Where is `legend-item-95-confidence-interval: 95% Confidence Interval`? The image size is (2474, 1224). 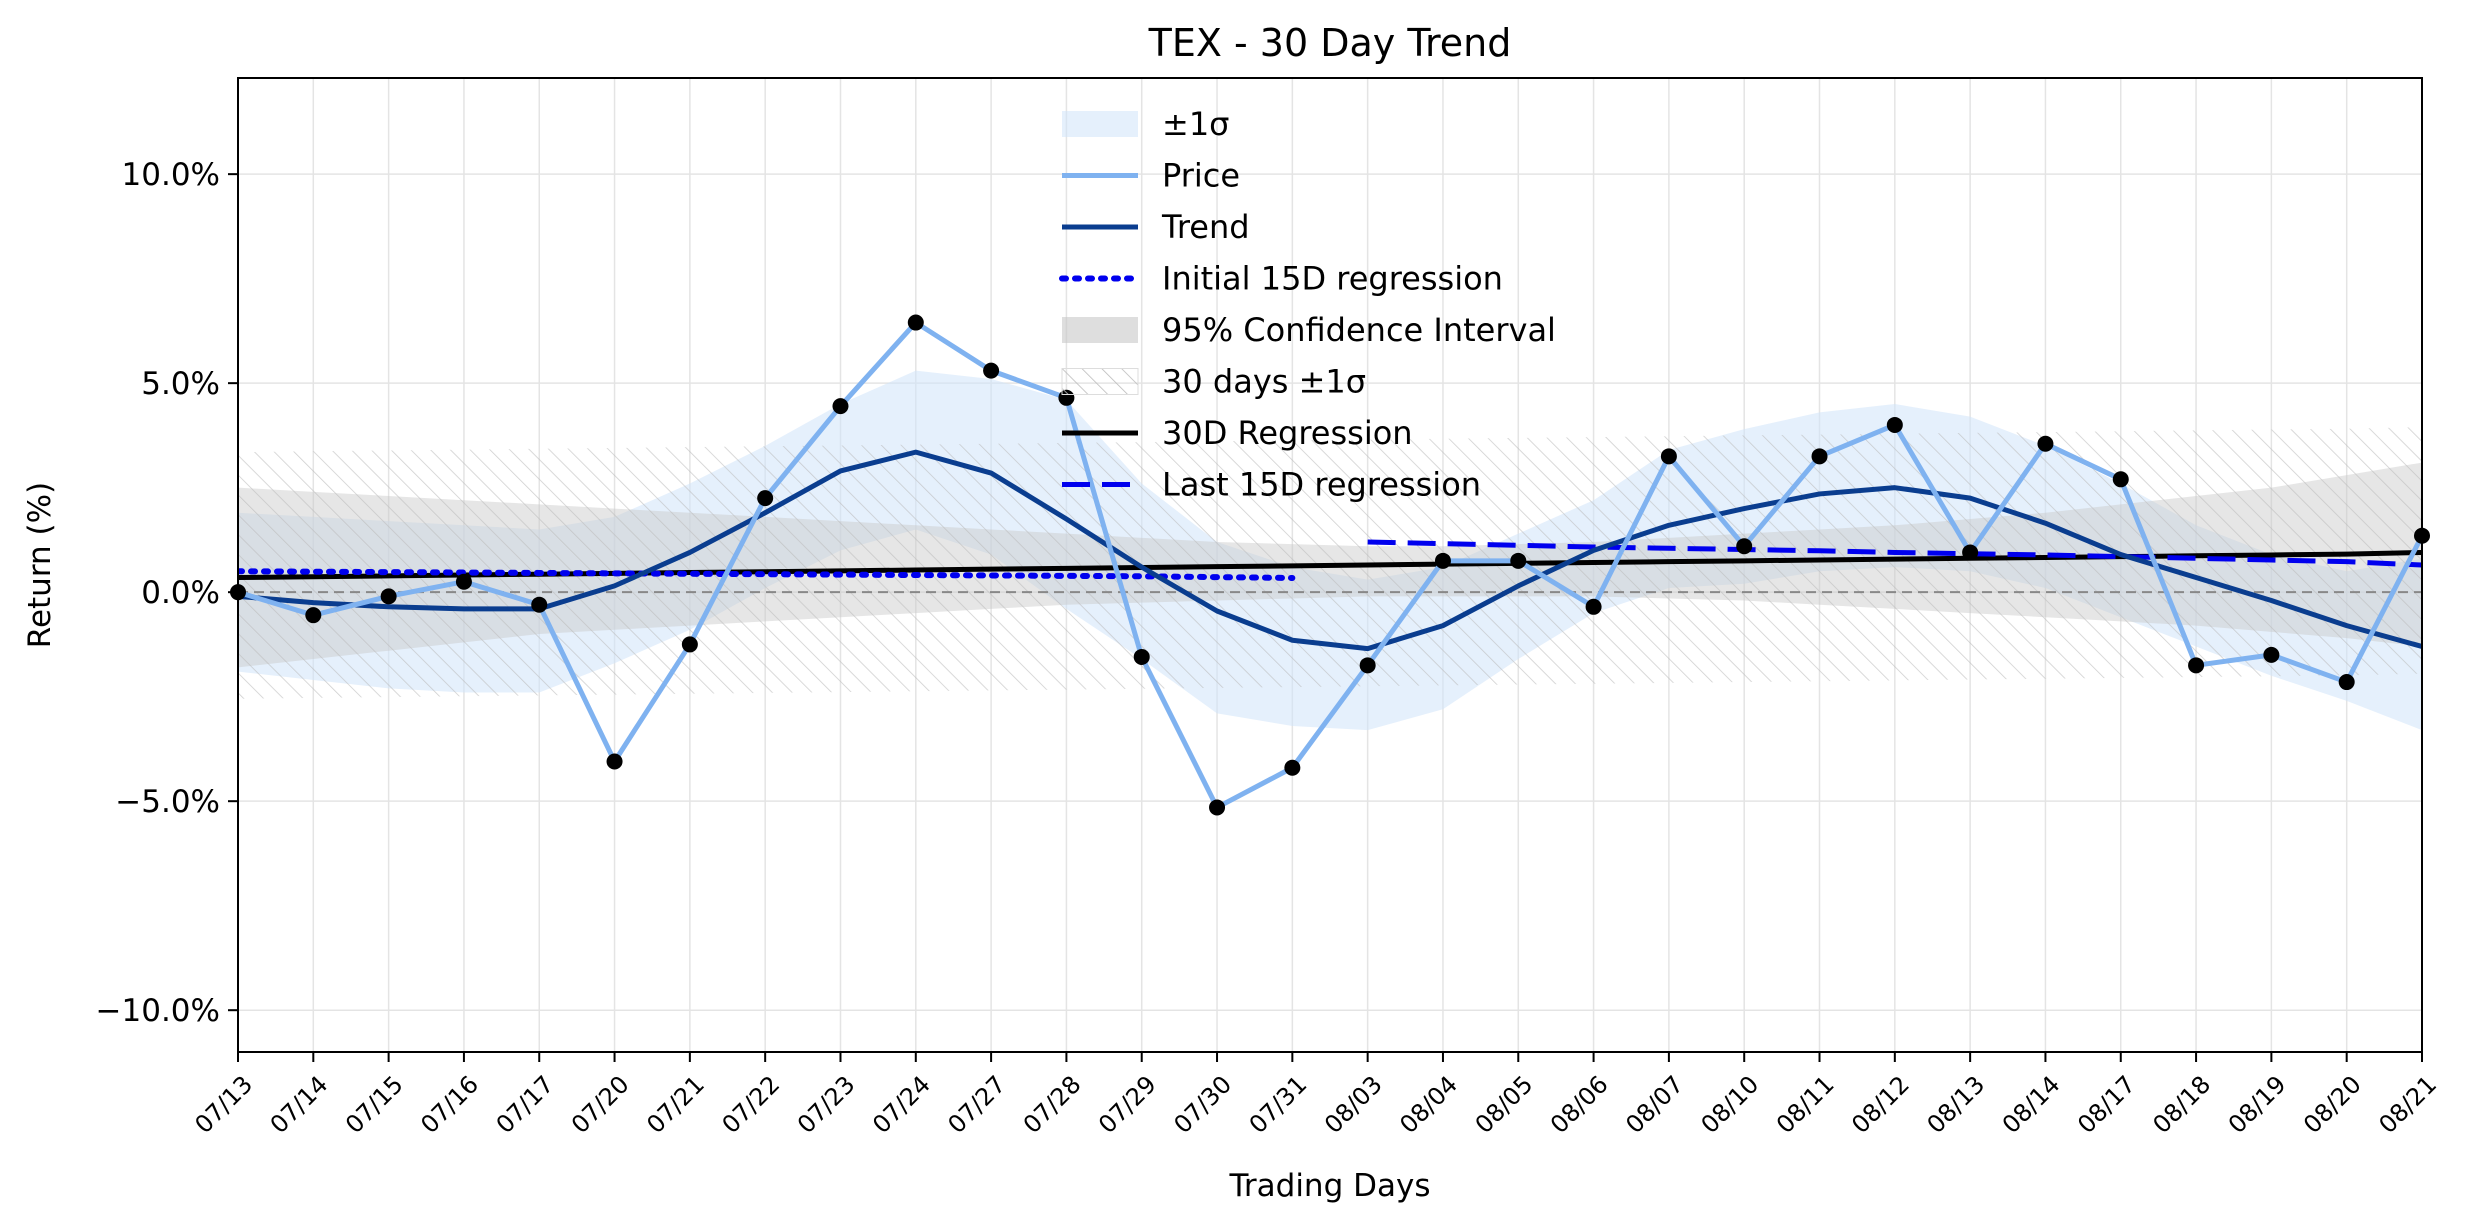 legend-item-95-confidence-interval: 95% Confidence Interval is located at coordinates (1309, 330).